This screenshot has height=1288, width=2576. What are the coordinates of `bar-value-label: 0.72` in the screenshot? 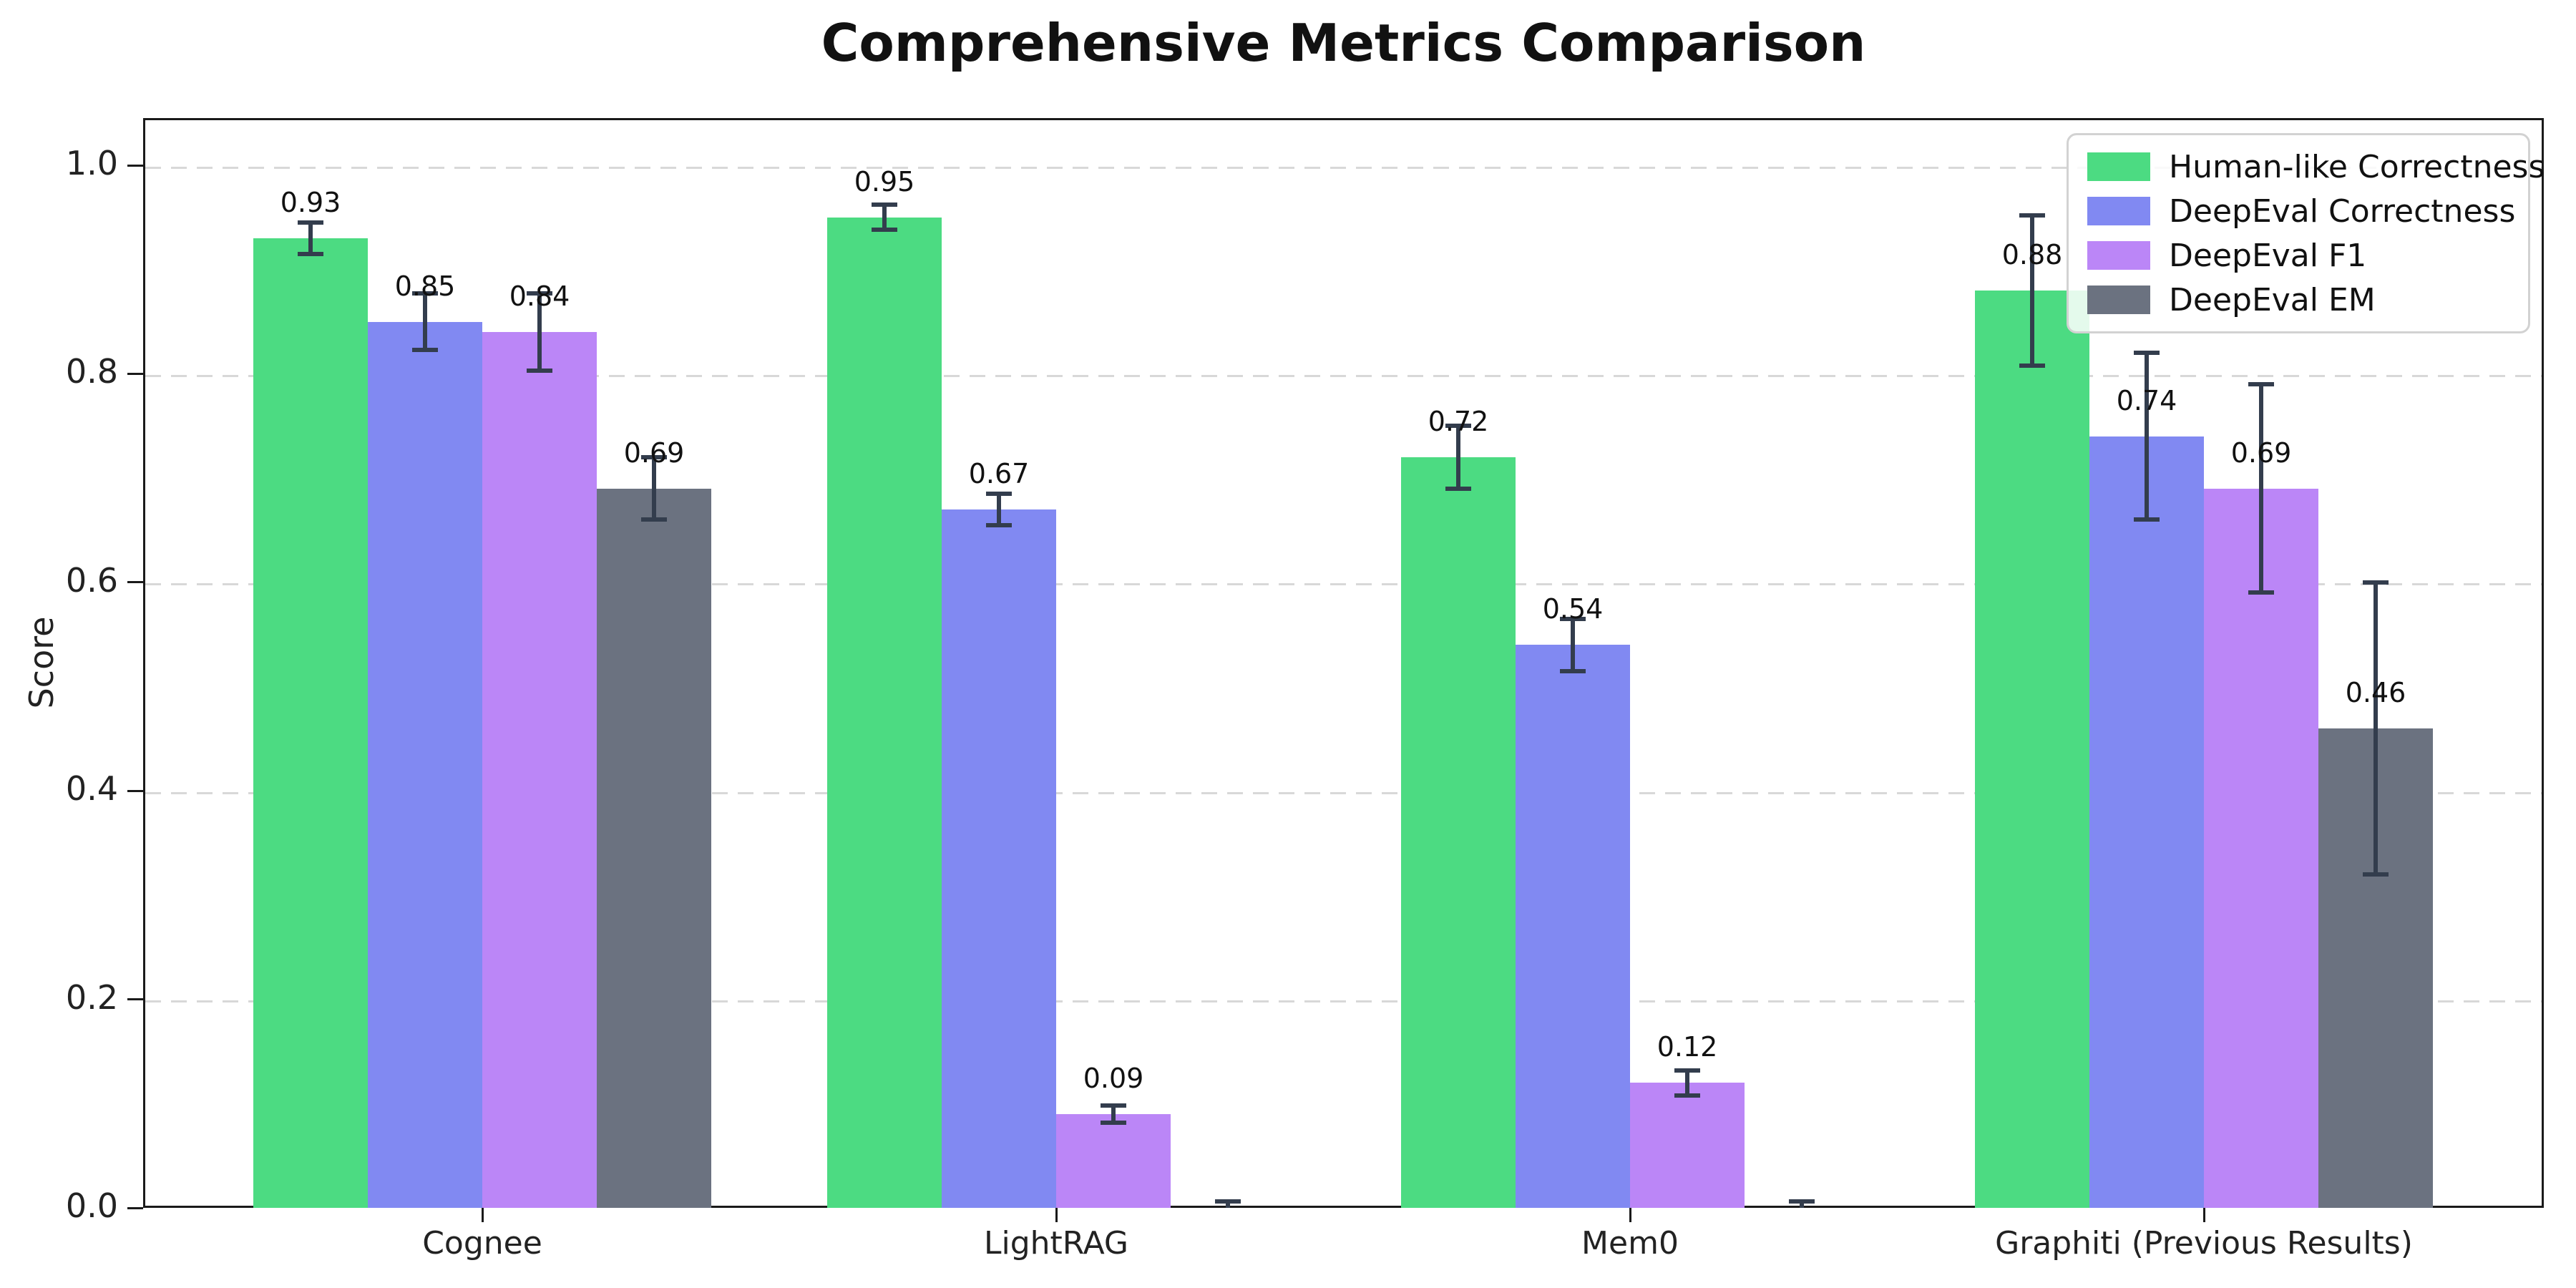 It's located at (1458, 421).